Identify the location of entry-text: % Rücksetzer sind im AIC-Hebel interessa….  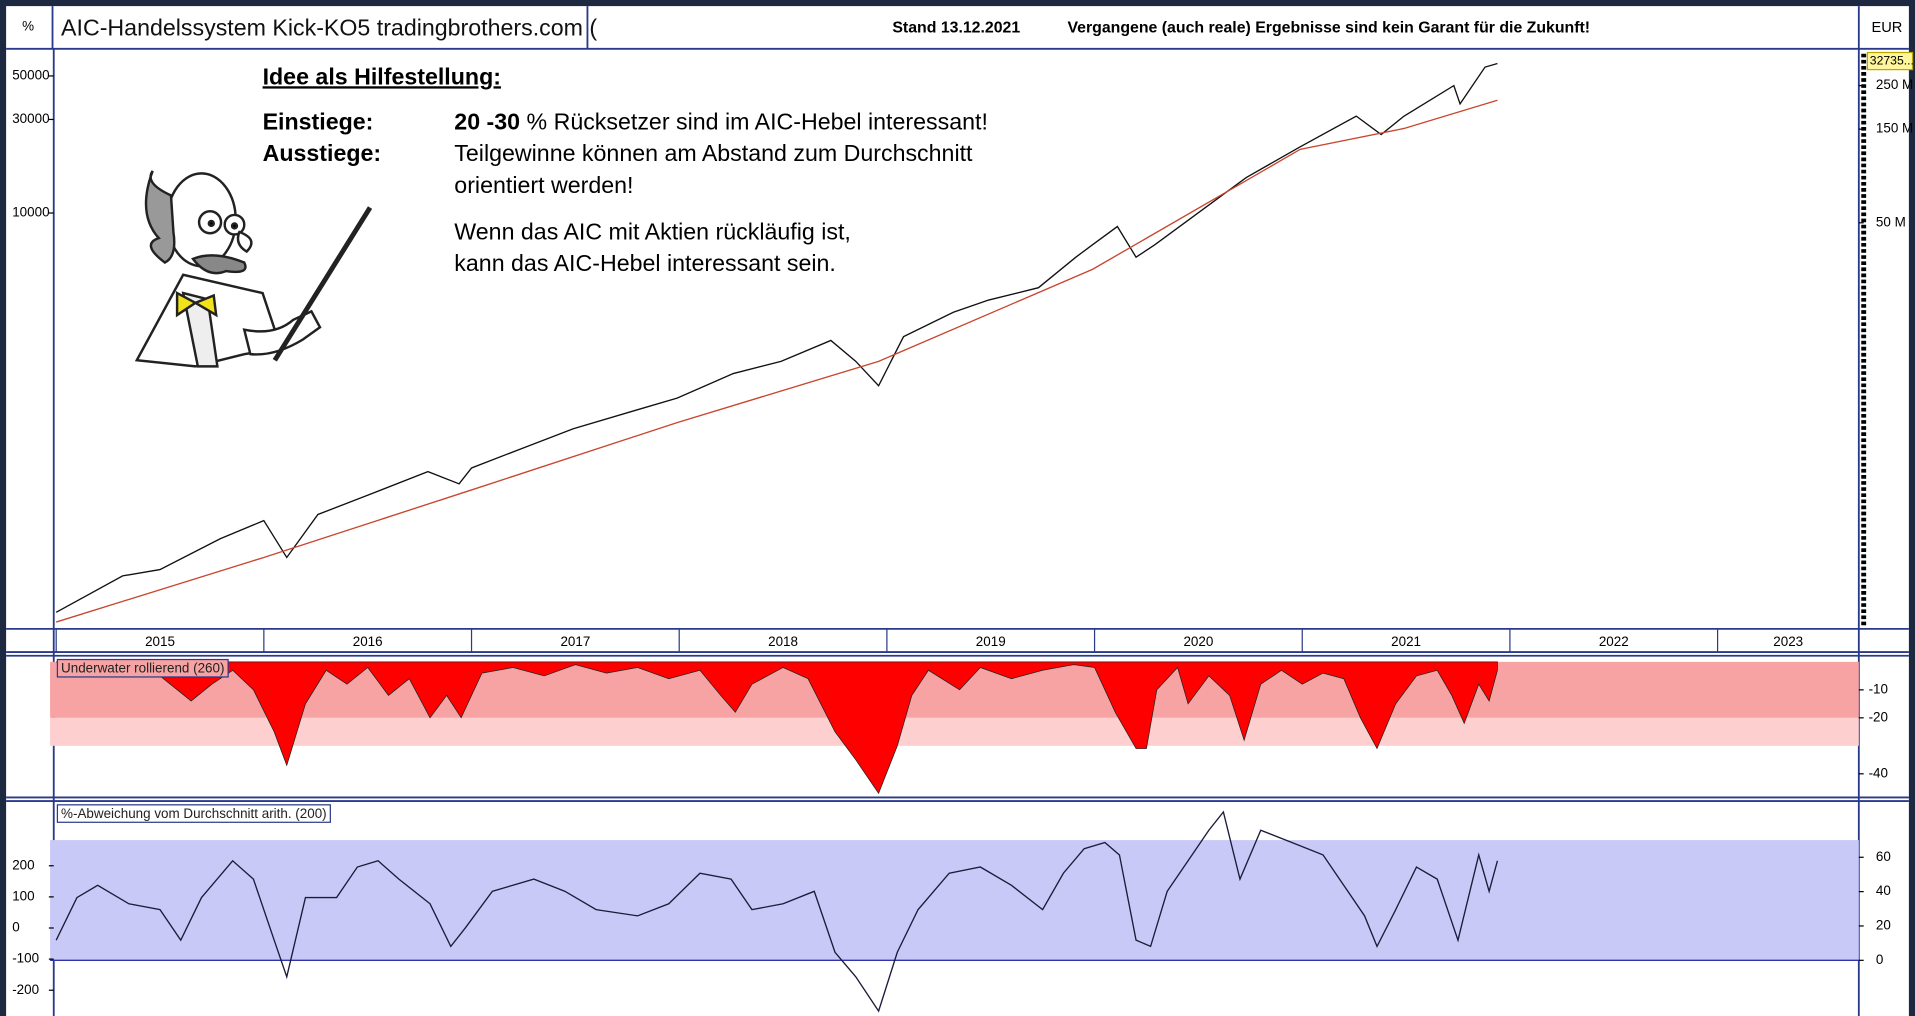
(754, 121).